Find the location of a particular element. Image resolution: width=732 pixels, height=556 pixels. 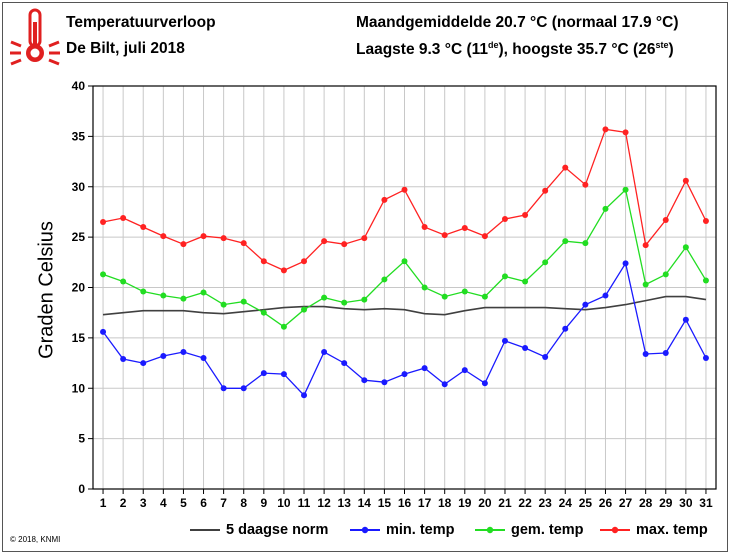

y-tick-label: 35 is located at coordinates (79, 136).